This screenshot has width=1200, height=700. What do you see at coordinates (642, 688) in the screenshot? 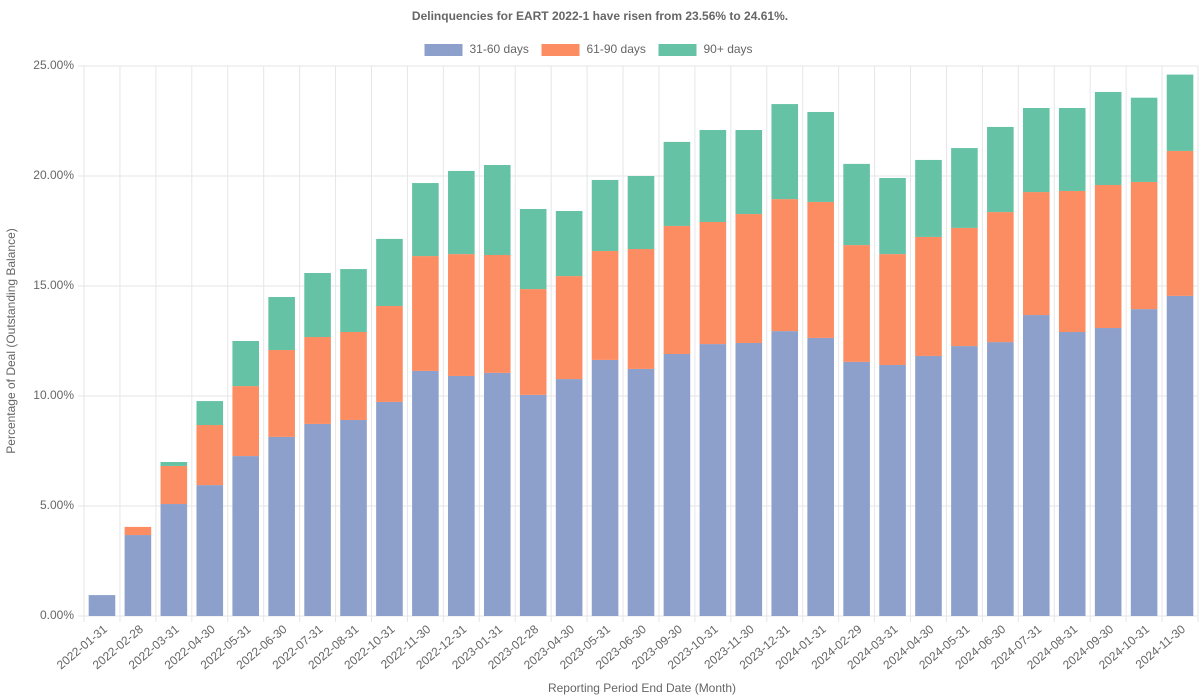
I see `x-axis-label: Reporting Period End Date (Month)` at bounding box center [642, 688].